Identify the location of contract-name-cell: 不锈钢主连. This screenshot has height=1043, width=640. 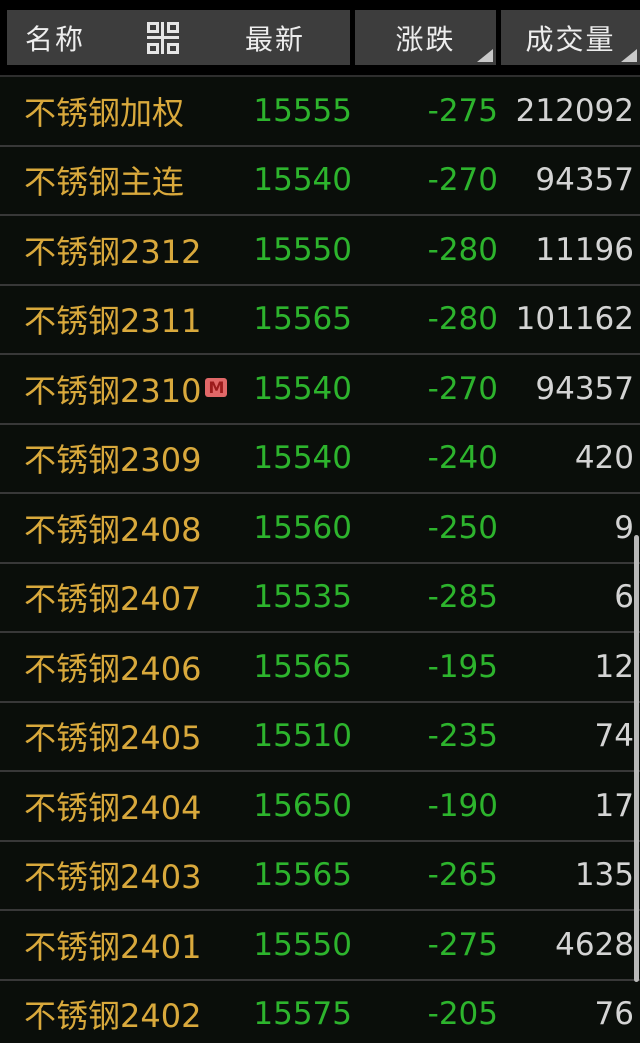
(115, 180).